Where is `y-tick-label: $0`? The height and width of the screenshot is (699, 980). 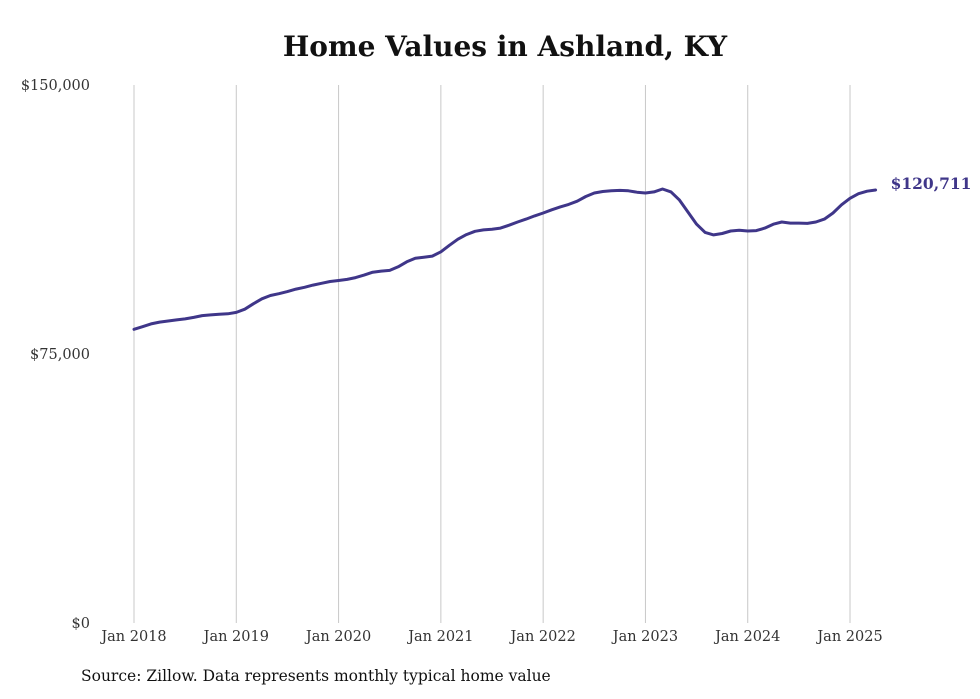 y-tick-label: $0 is located at coordinates (81, 624).